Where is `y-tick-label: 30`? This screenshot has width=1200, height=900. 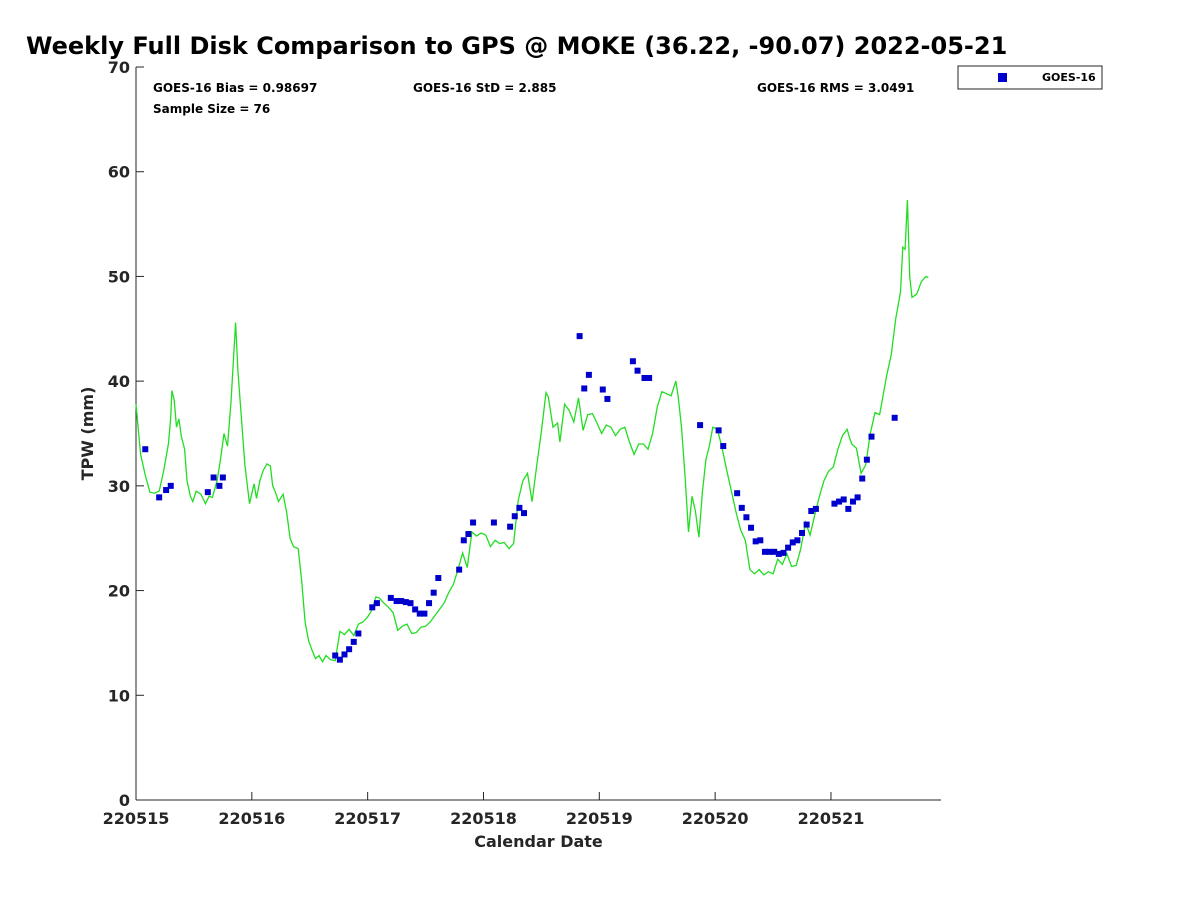
y-tick-label: 30 is located at coordinates (119, 486).